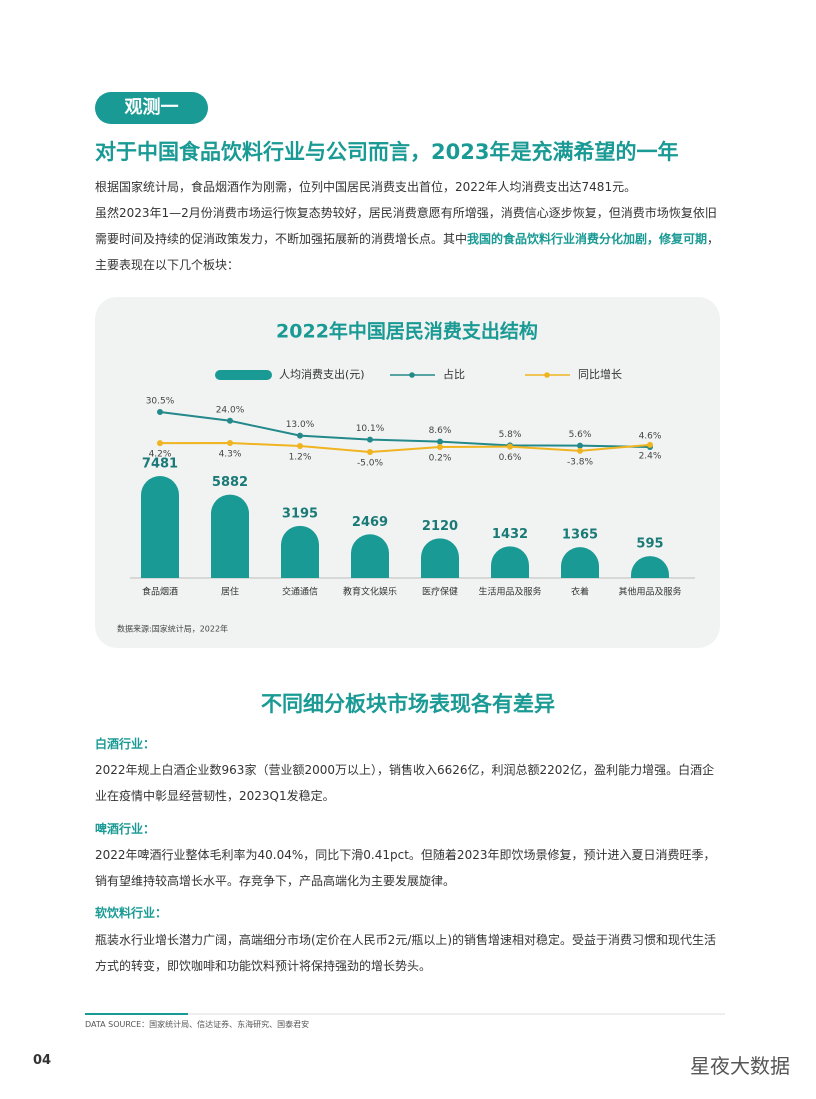  I want to click on chart-title: 2022年中国居民消费支出结构, so click(407, 331).